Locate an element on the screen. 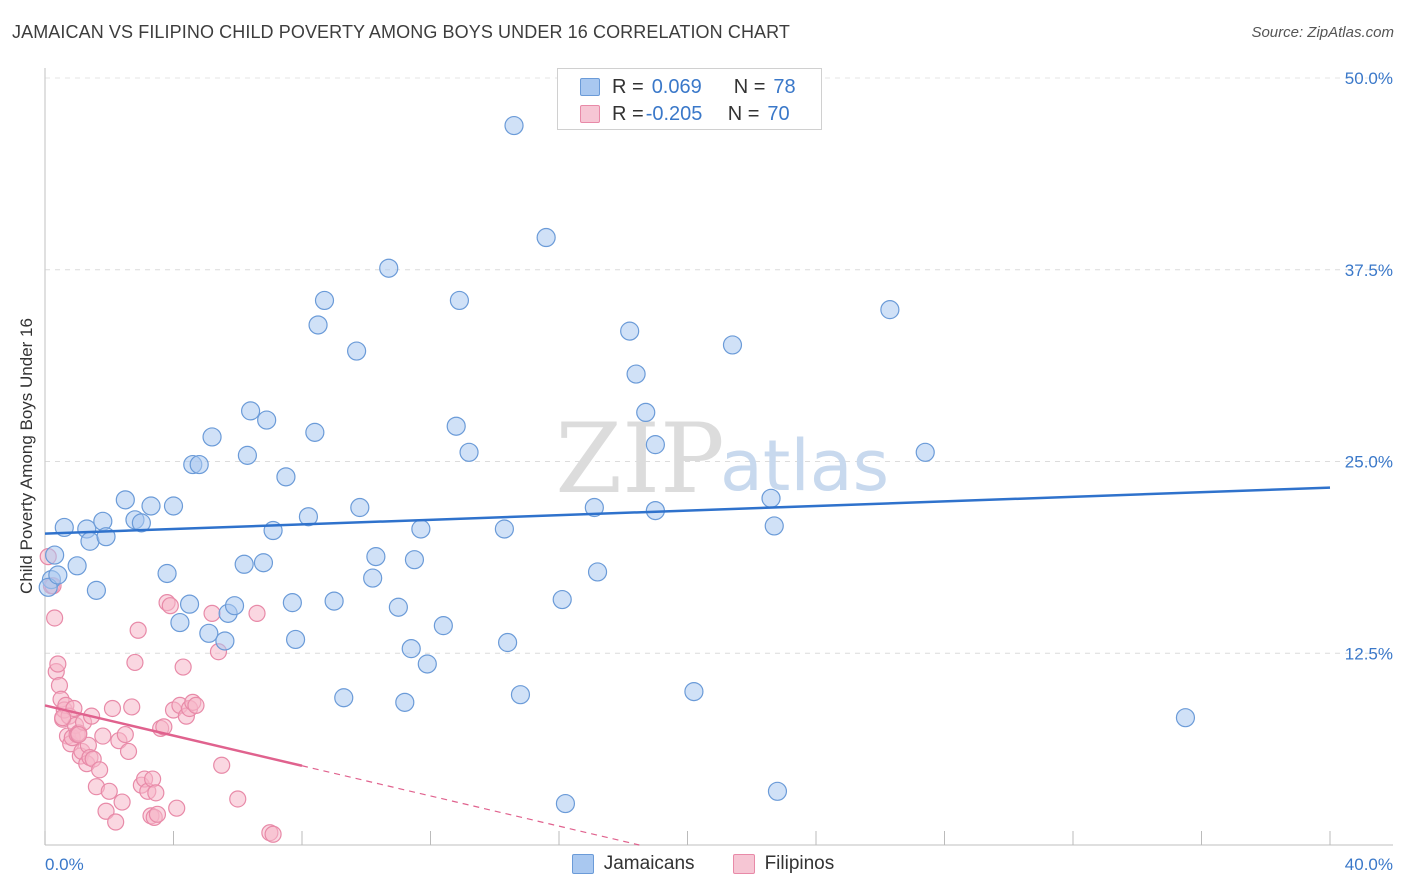  watermark-atlas: atlas is located at coordinates (804, 466).